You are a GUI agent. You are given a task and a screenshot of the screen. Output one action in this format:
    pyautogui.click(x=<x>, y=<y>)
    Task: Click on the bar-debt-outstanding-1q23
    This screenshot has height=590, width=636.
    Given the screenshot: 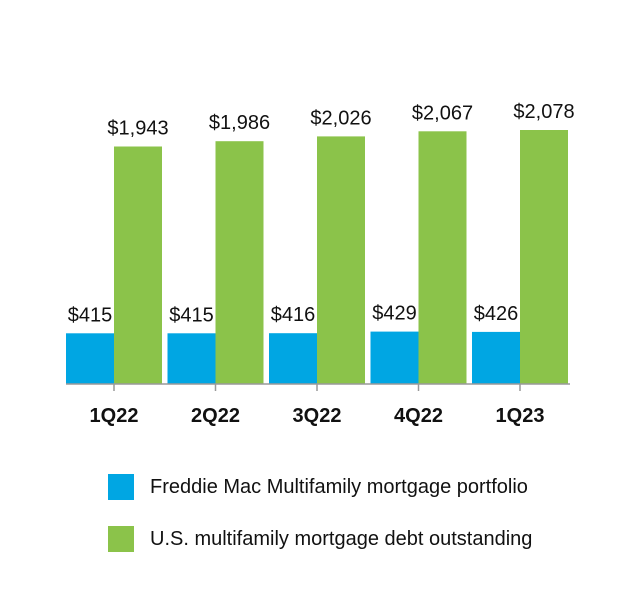 What is the action you would take?
    pyautogui.click(x=544, y=257)
    